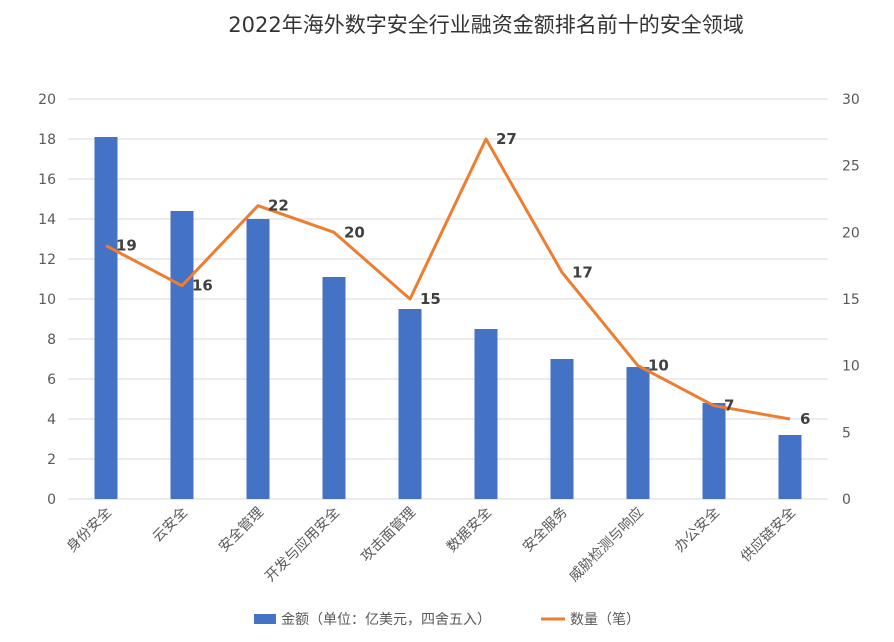 Image resolution: width=894 pixels, height=642 pixels. Describe the element at coordinates (851, 233) in the screenshot. I see `y-right-tick-label: 20` at that location.